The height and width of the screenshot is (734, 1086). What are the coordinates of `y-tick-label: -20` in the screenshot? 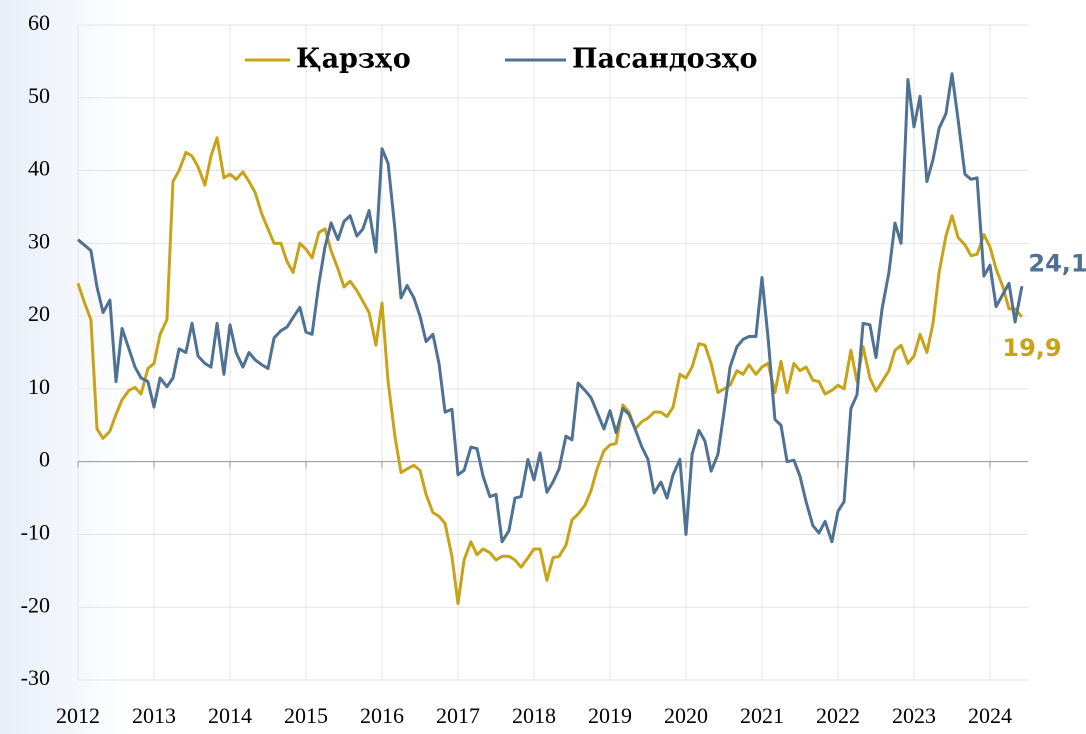 It's located at (35, 604).